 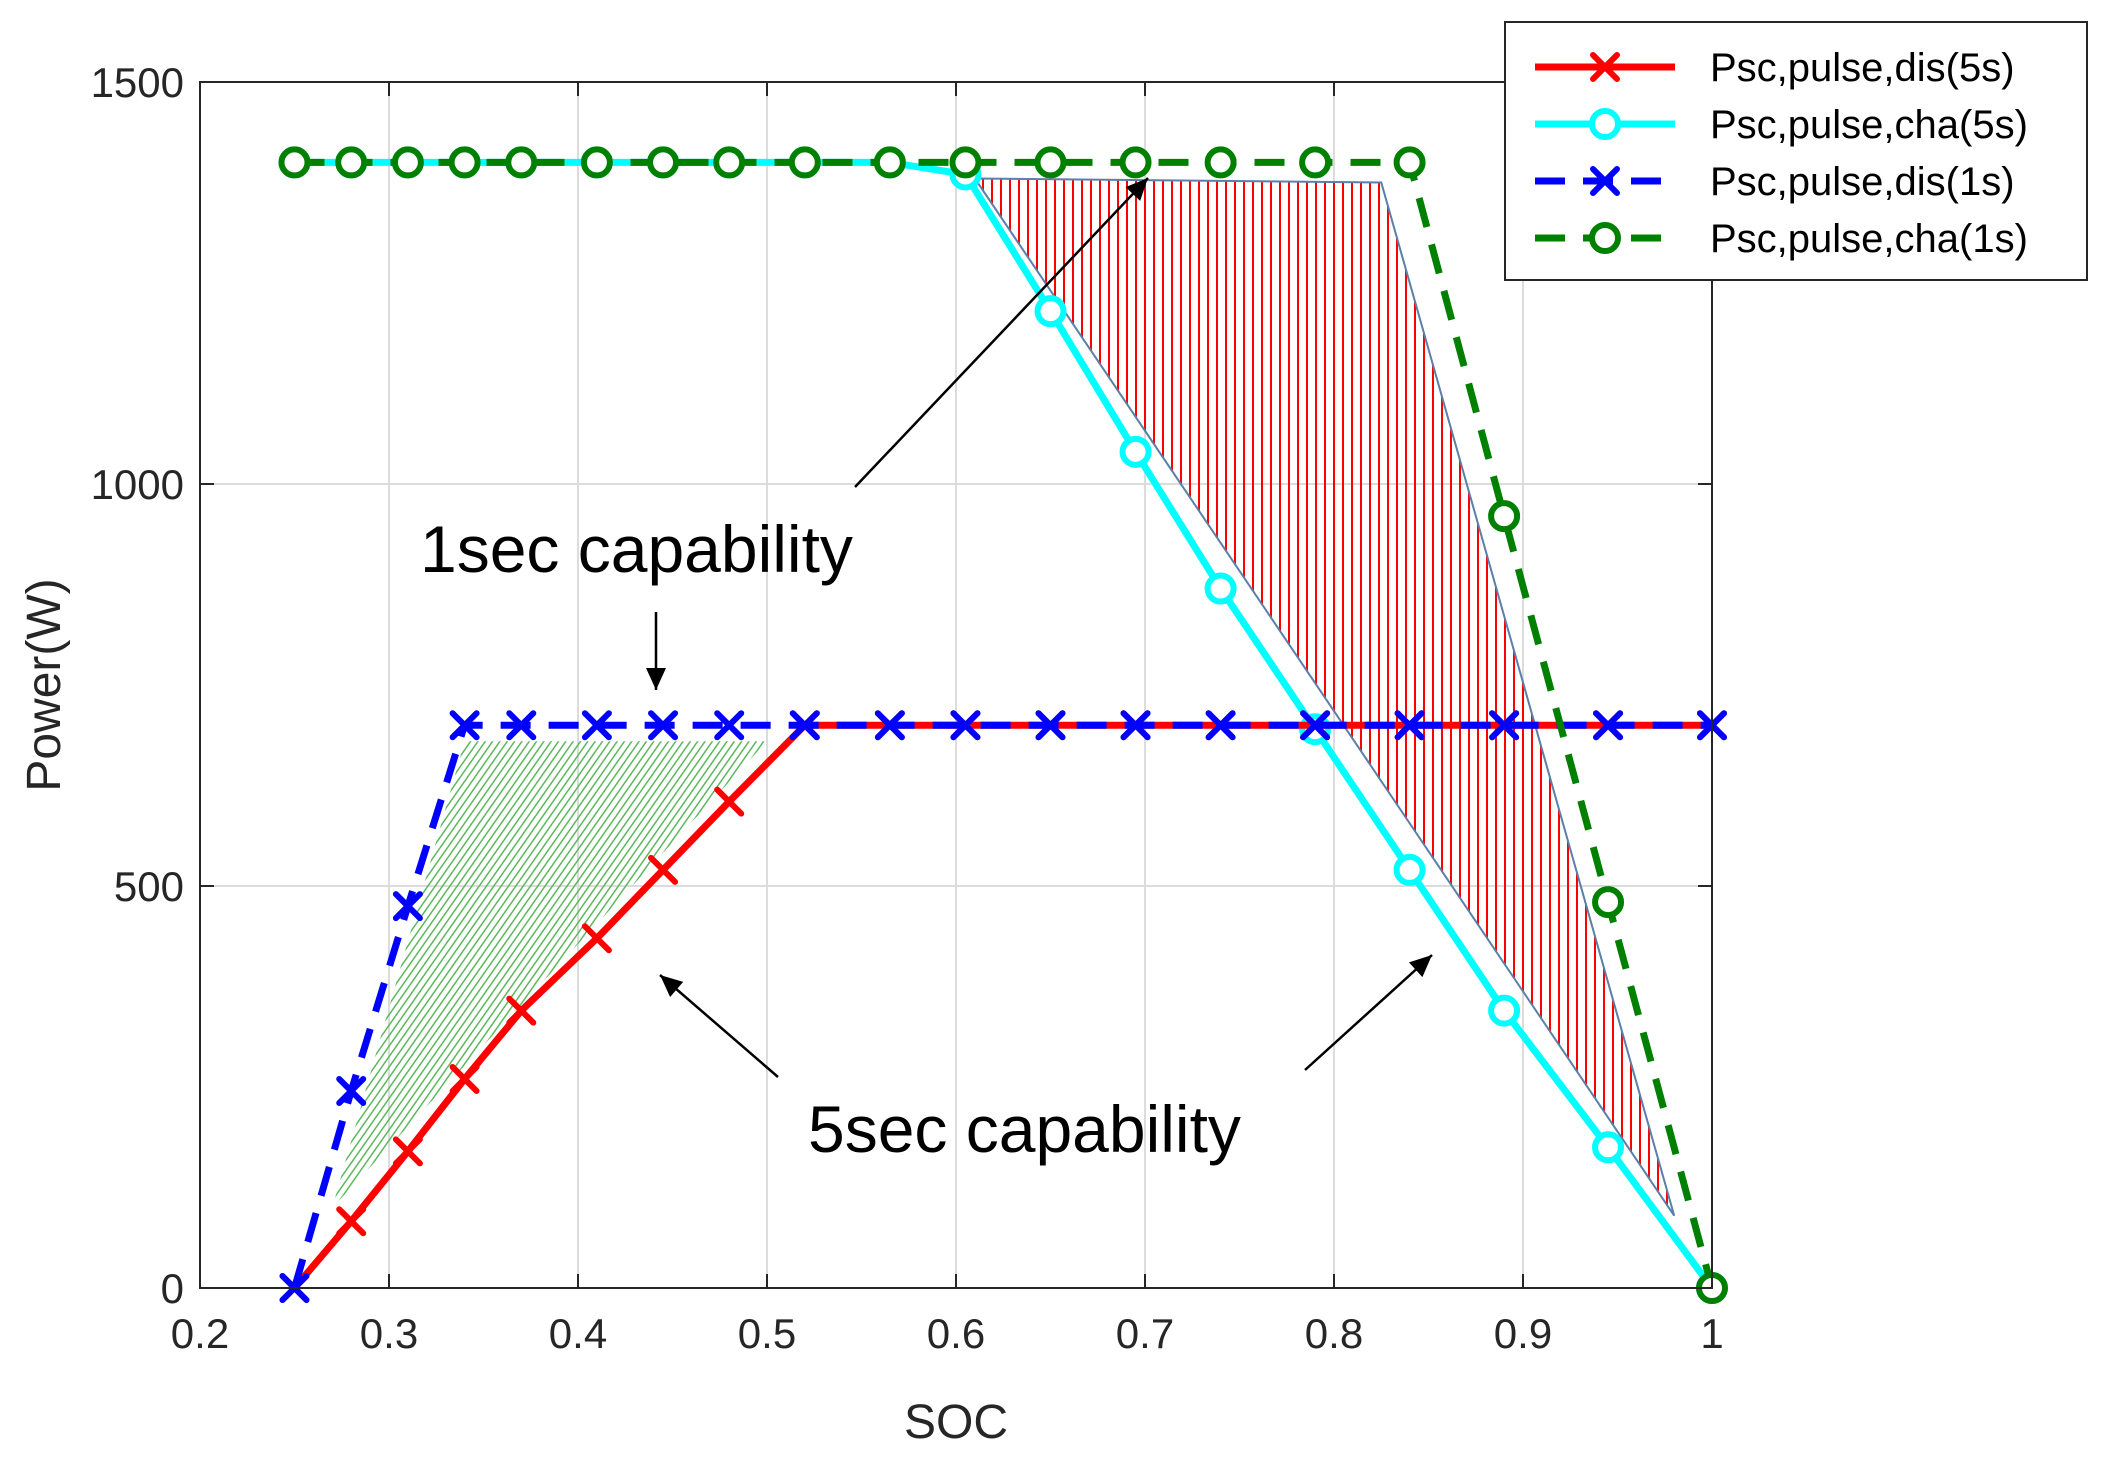 I want to click on x-axis-label: SOC, so click(x=956, y=1422).